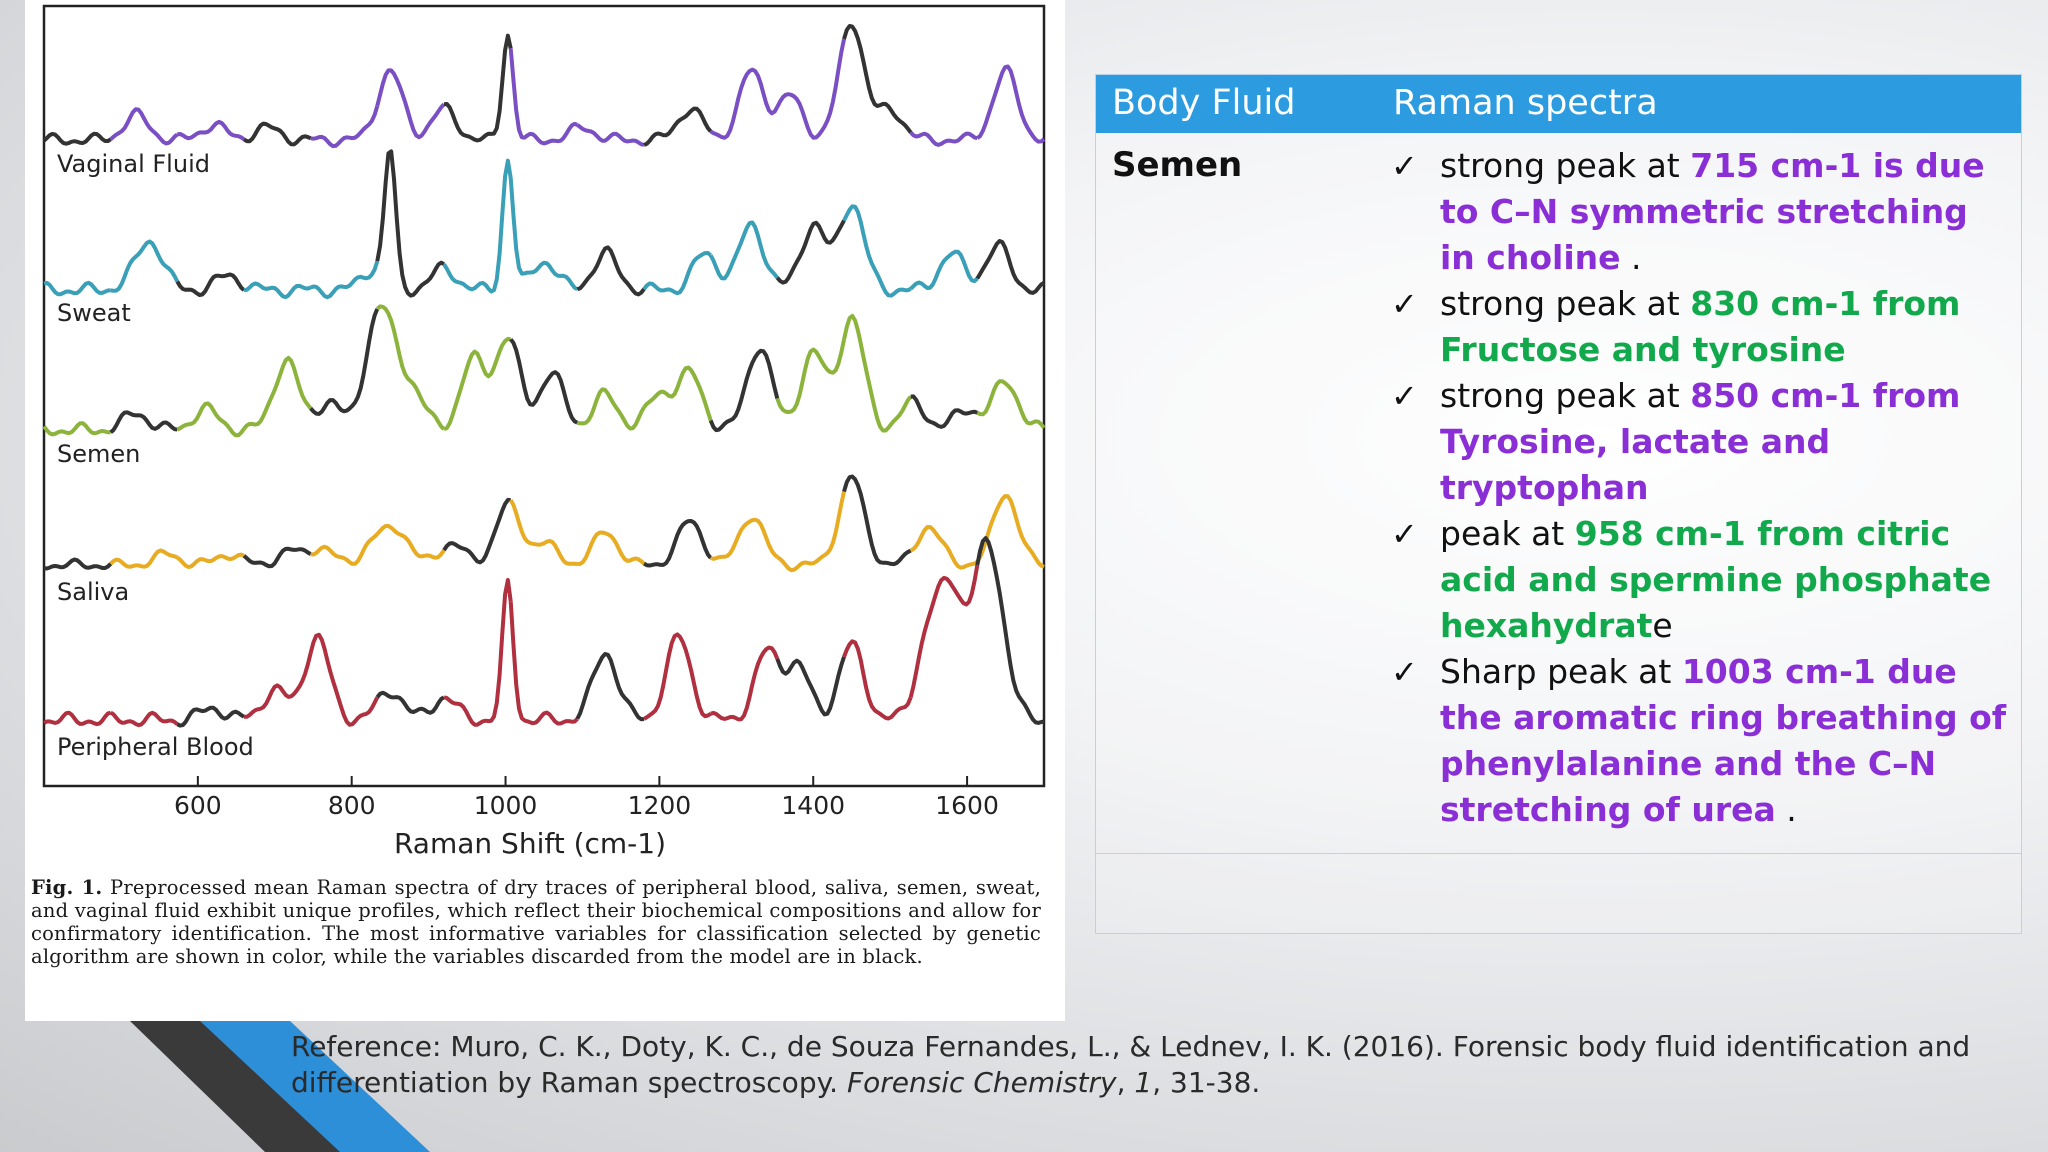 Image resolution: width=2048 pixels, height=1152 pixels. Describe the element at coordinates (352, 805) in the screenshot. I see `x-tick-label: 800` at that location.